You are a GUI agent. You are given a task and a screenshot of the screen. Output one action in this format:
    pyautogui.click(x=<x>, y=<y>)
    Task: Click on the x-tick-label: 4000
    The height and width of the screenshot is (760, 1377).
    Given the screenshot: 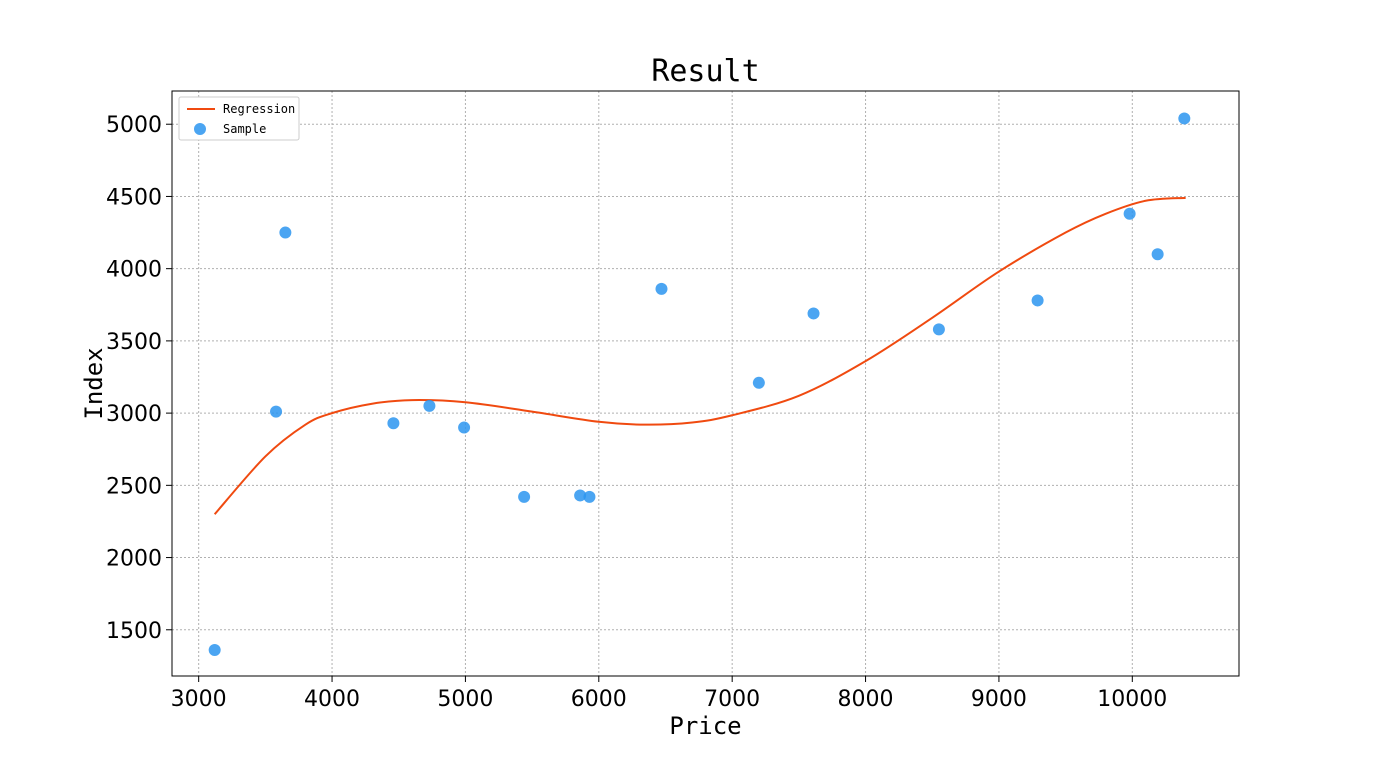 What is the action you would take?
    pyautogui.click(x=332, y=699)
    